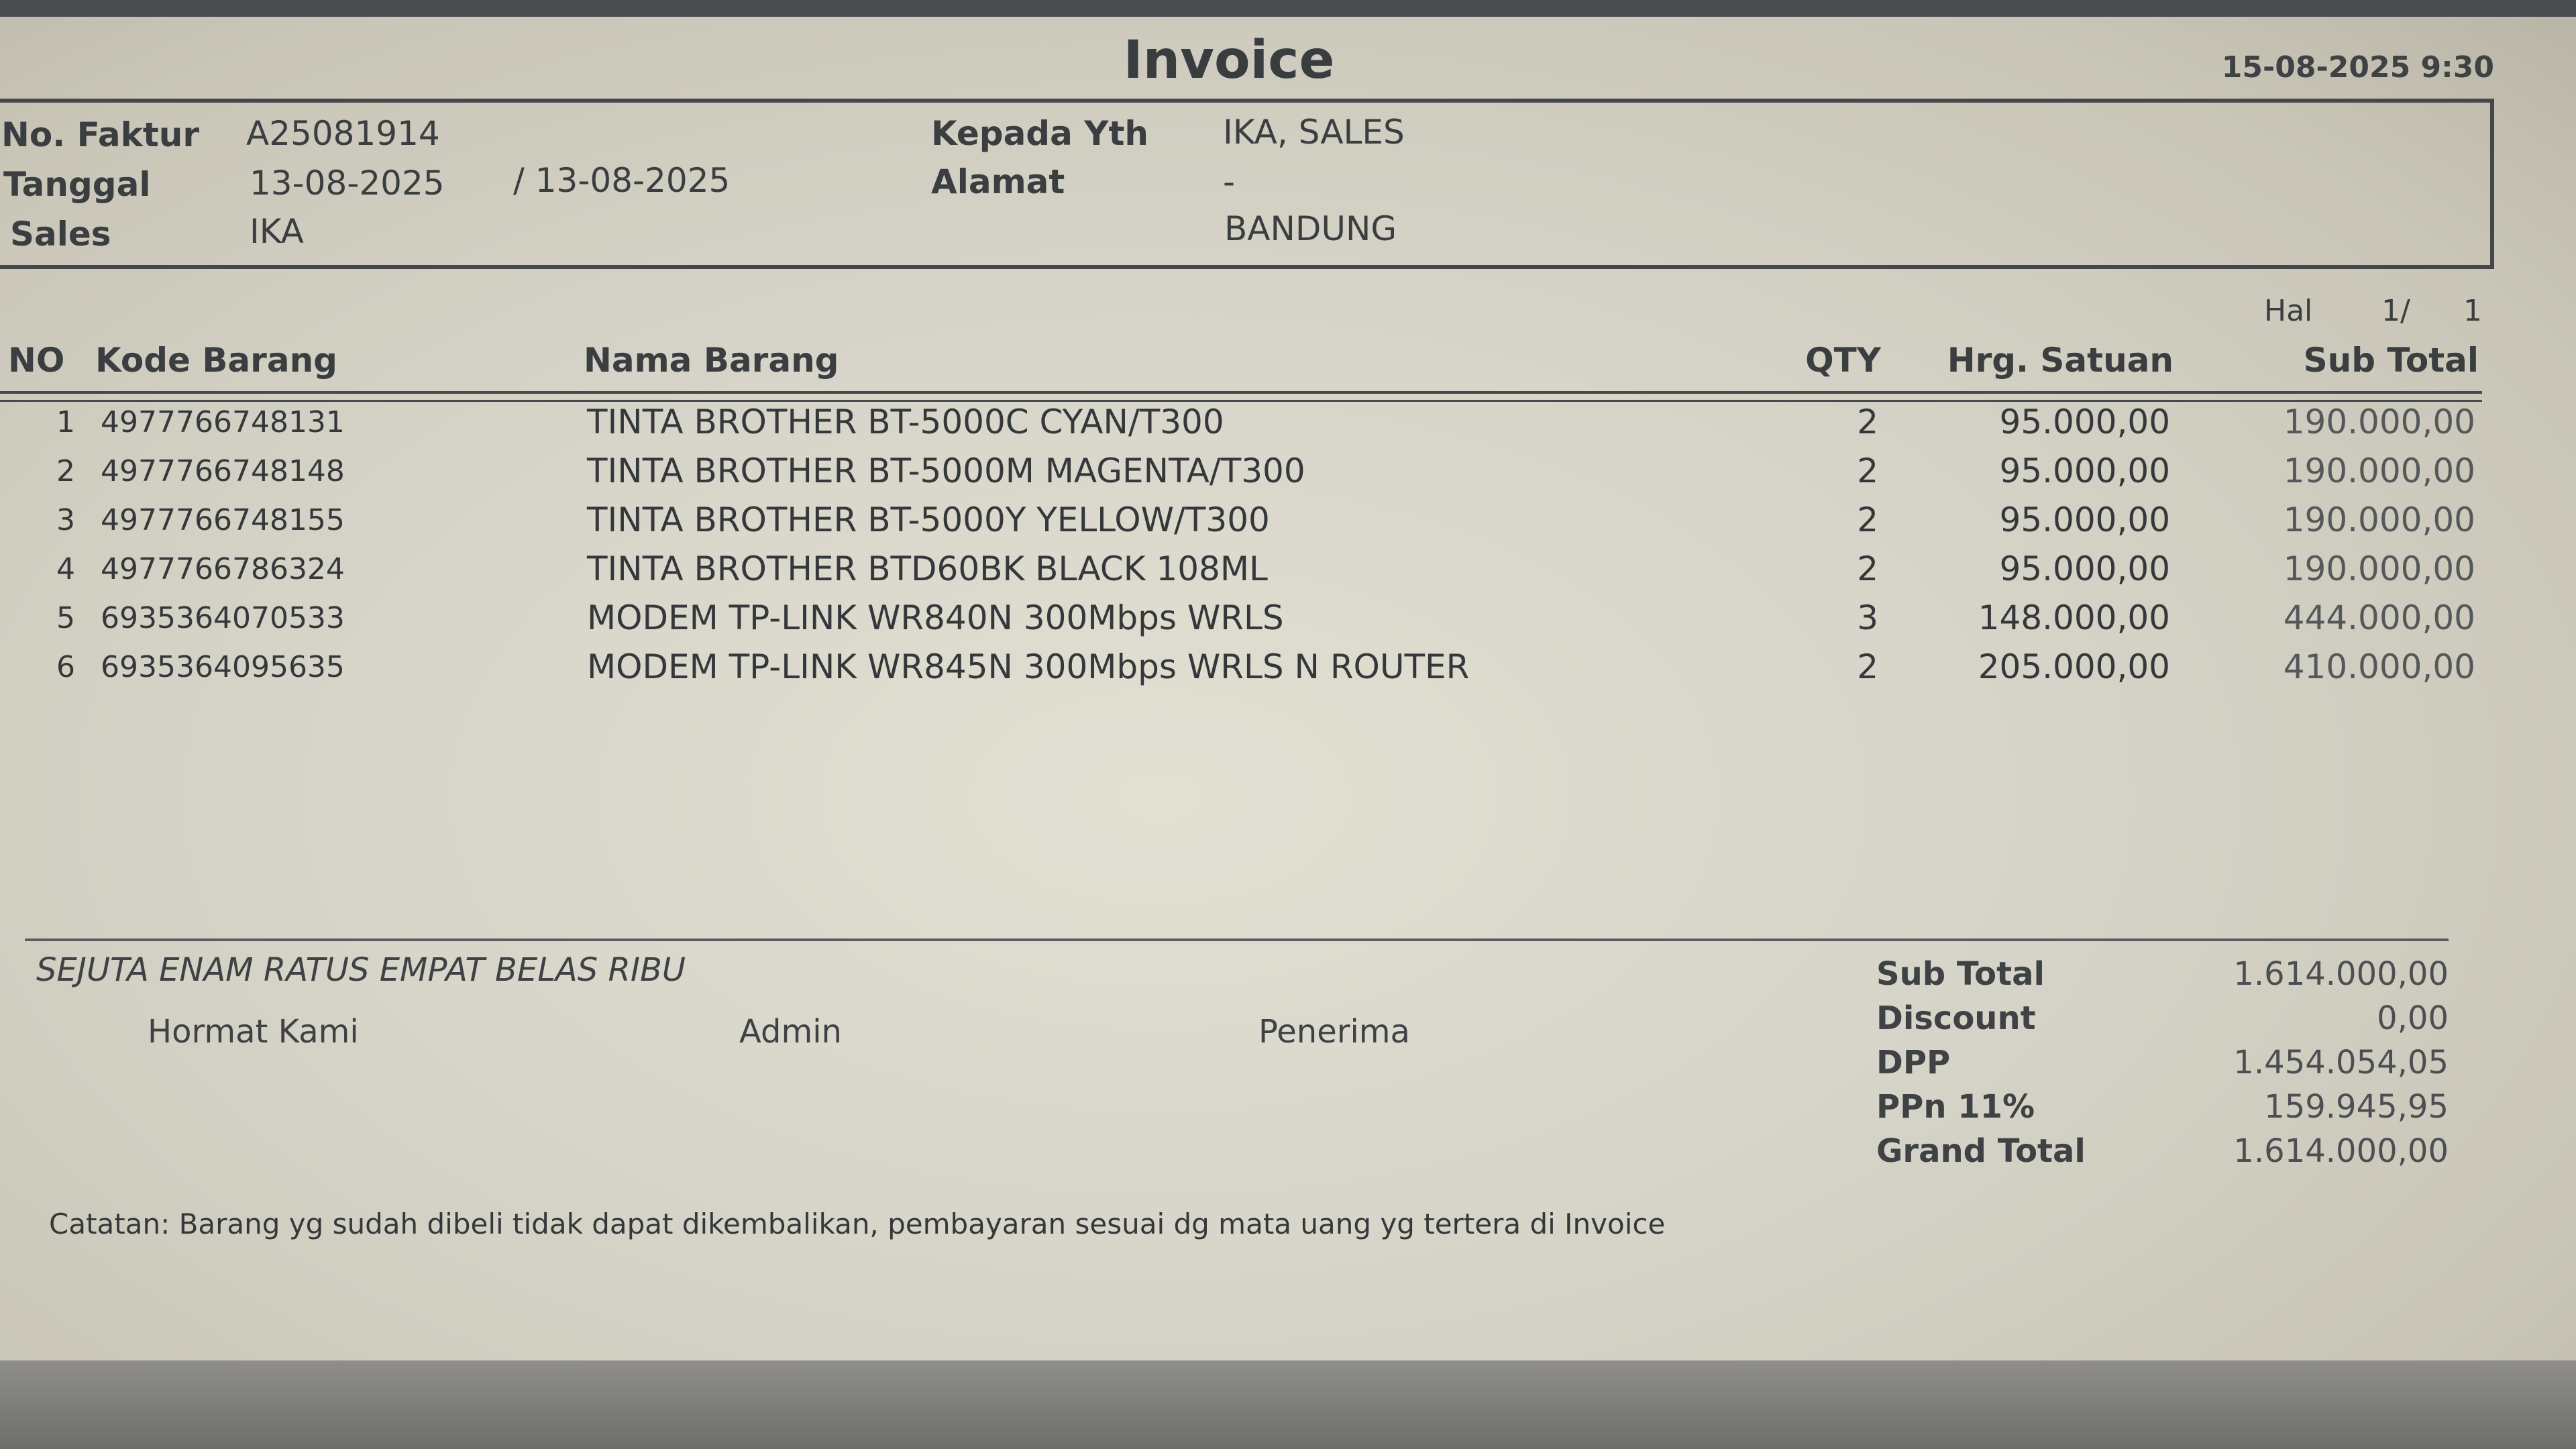 This screenshot has height=1449, width=2576. What do you see at coordinates (1288, 1404) in the screenshot?
I see `bottom-bezel` at bounding box center [1288, 1404].